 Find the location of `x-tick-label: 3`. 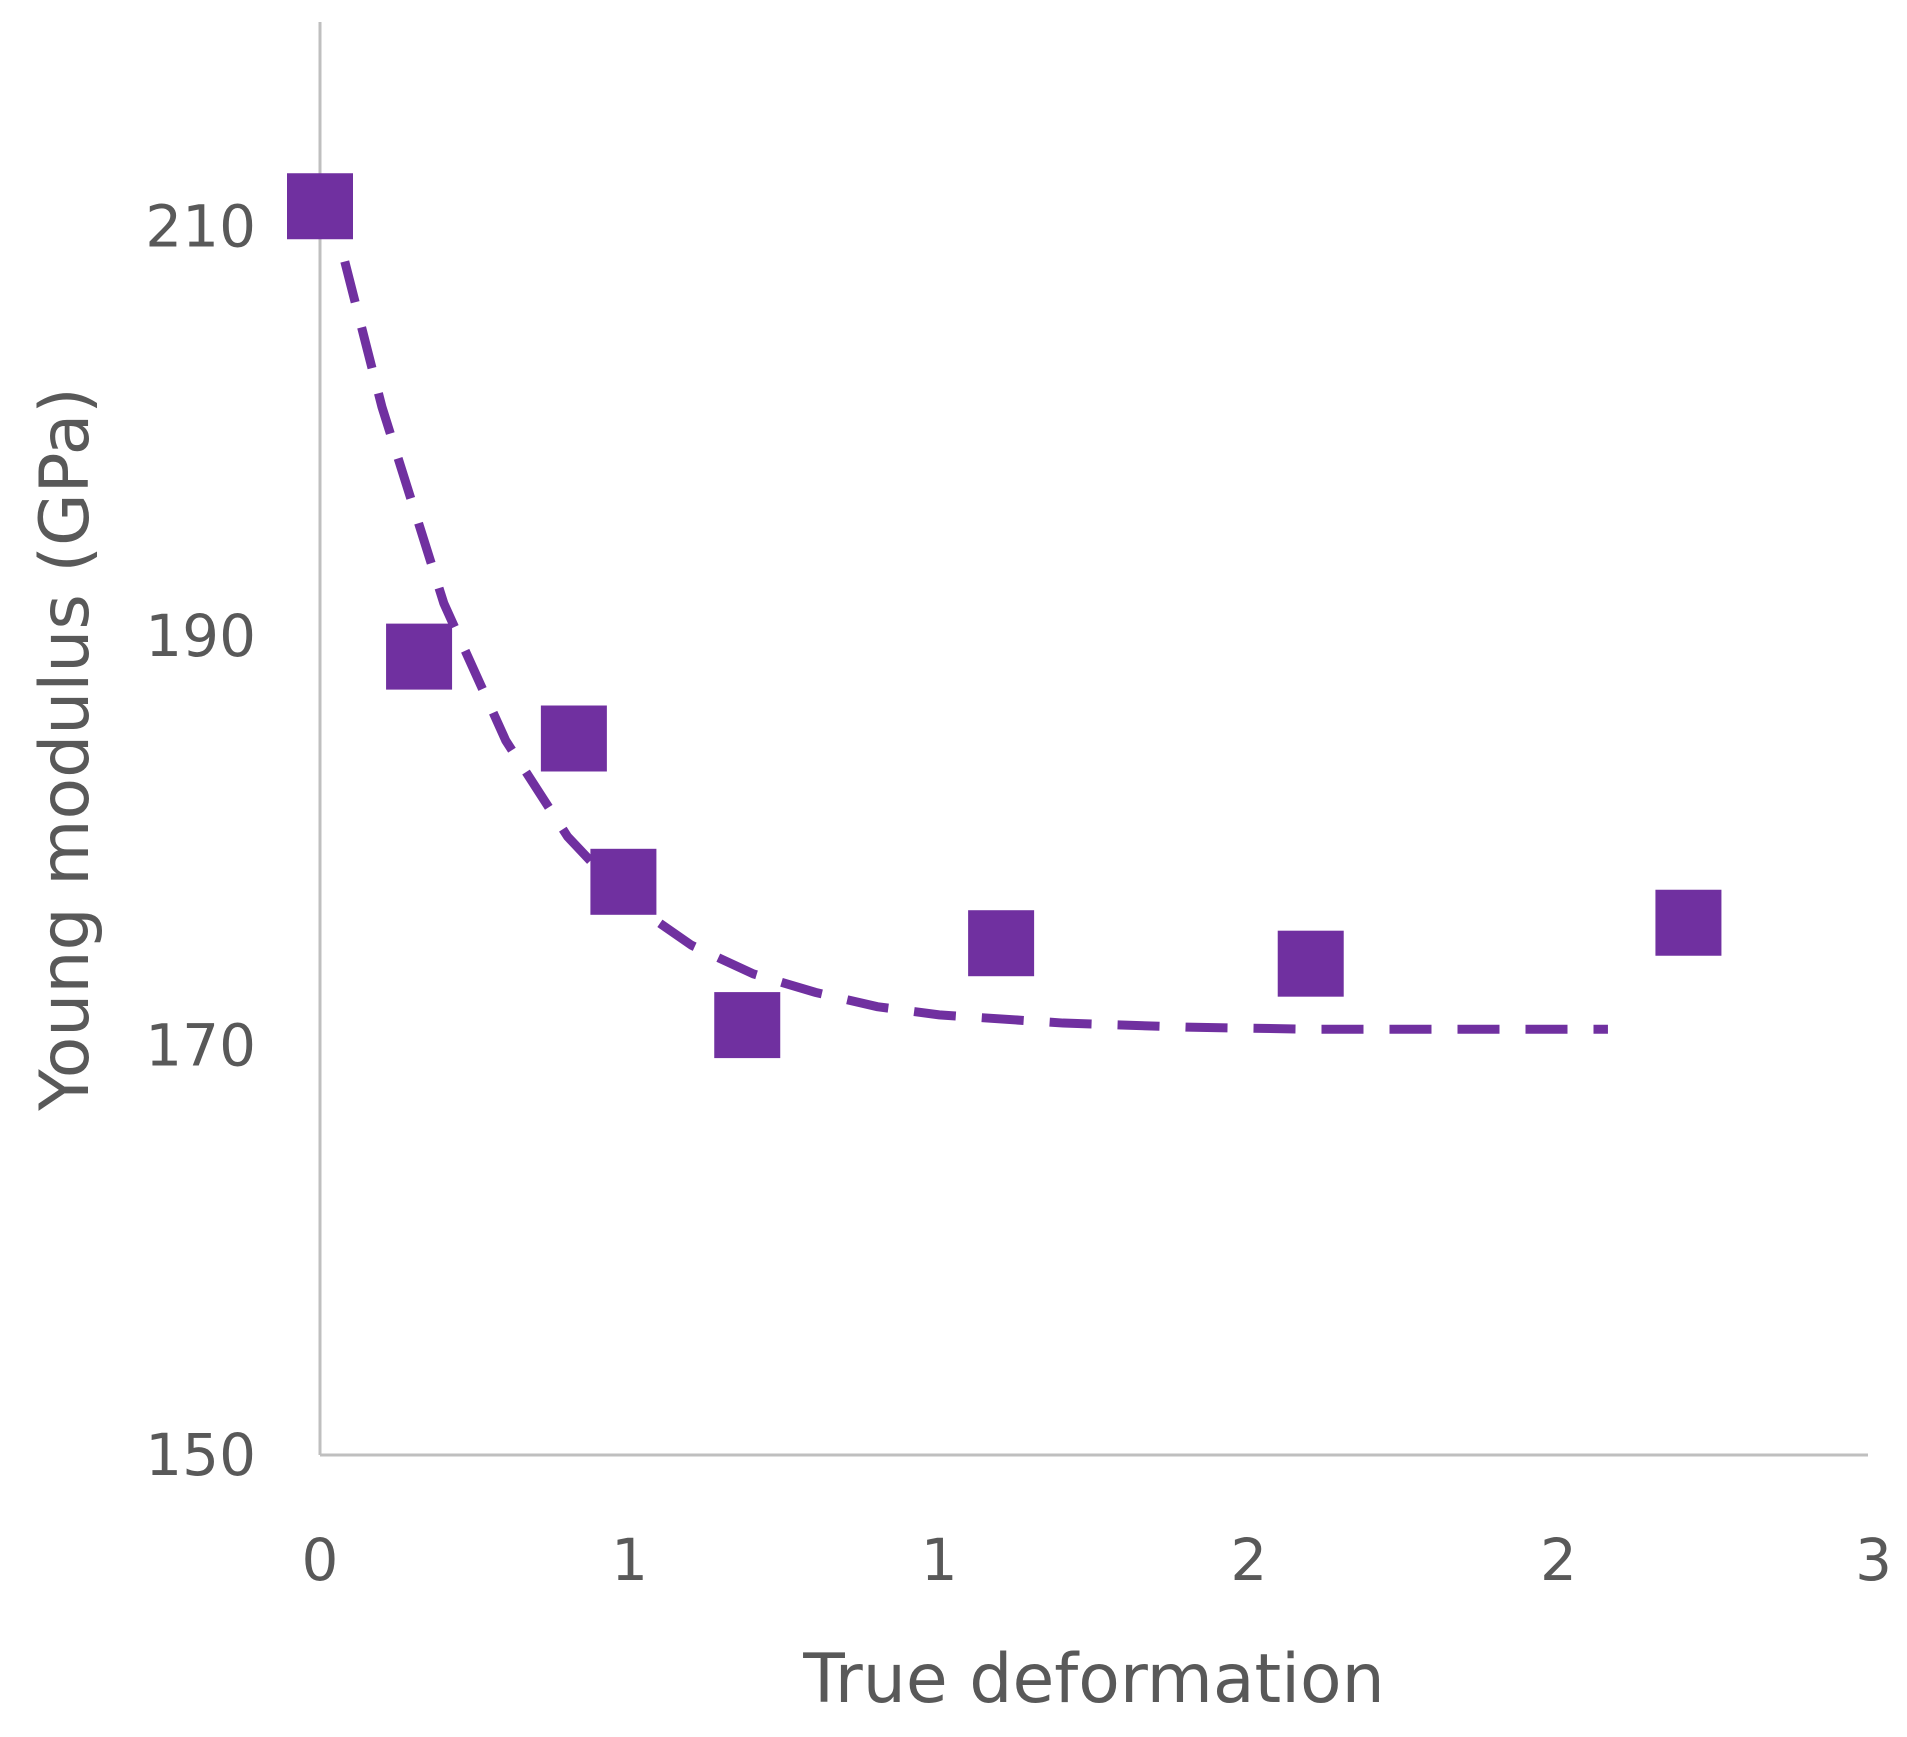

x-tick-label: 3 is located at coordinates (1873, 1560).